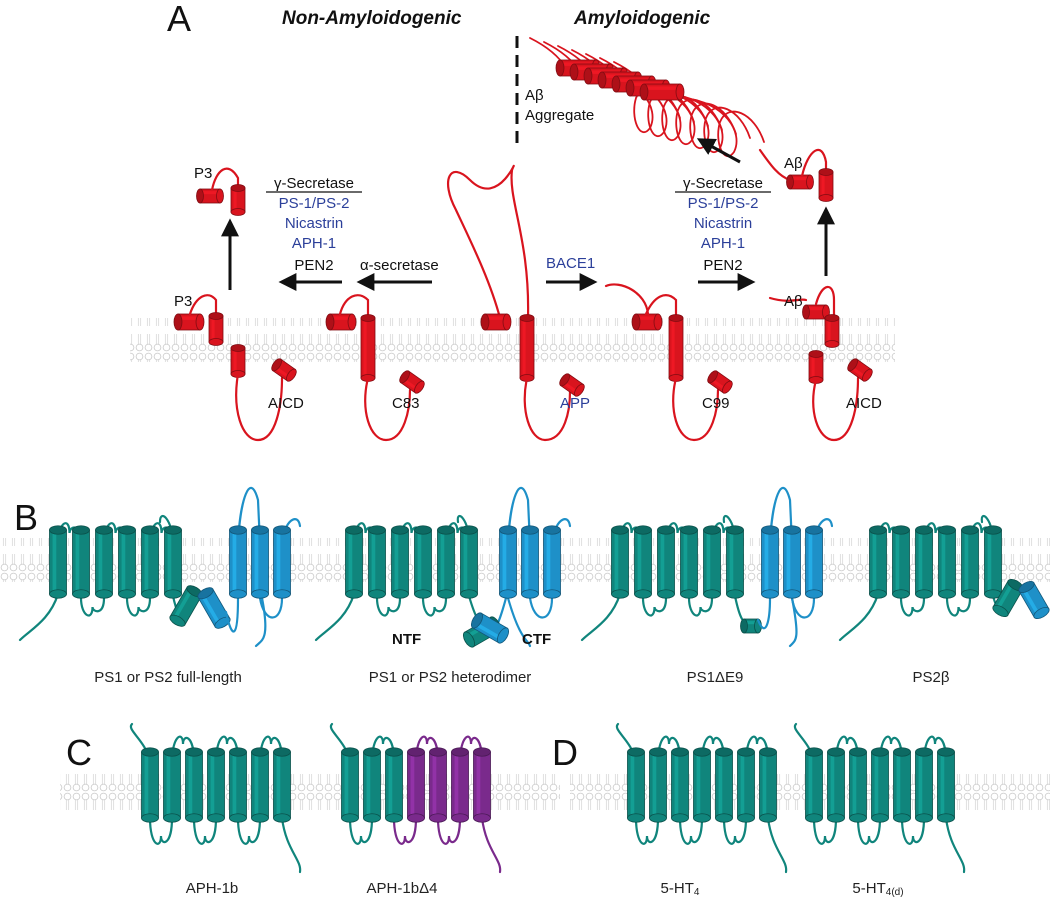 The height and width of the screenshot is (905, 1050). What do you see at coordinates (406, 639) in the screenshot?
I see `ntf-label: NTF` at bounding box center [406, 639].